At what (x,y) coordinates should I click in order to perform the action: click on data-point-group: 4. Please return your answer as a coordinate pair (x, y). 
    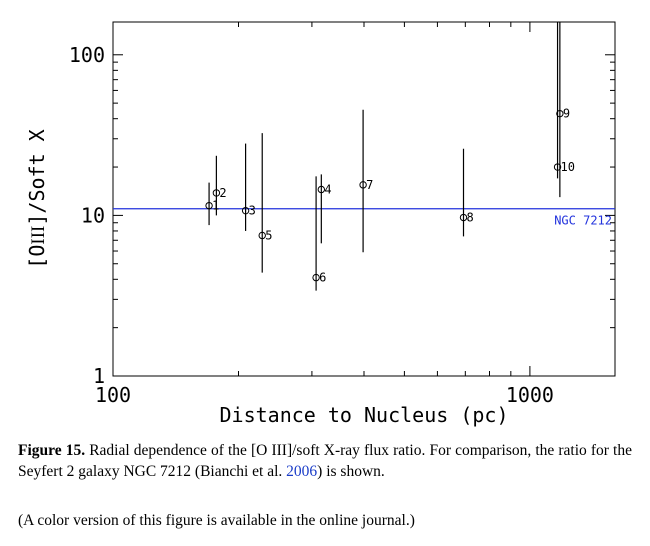
    Looking at the image, I should click on (324, 209).